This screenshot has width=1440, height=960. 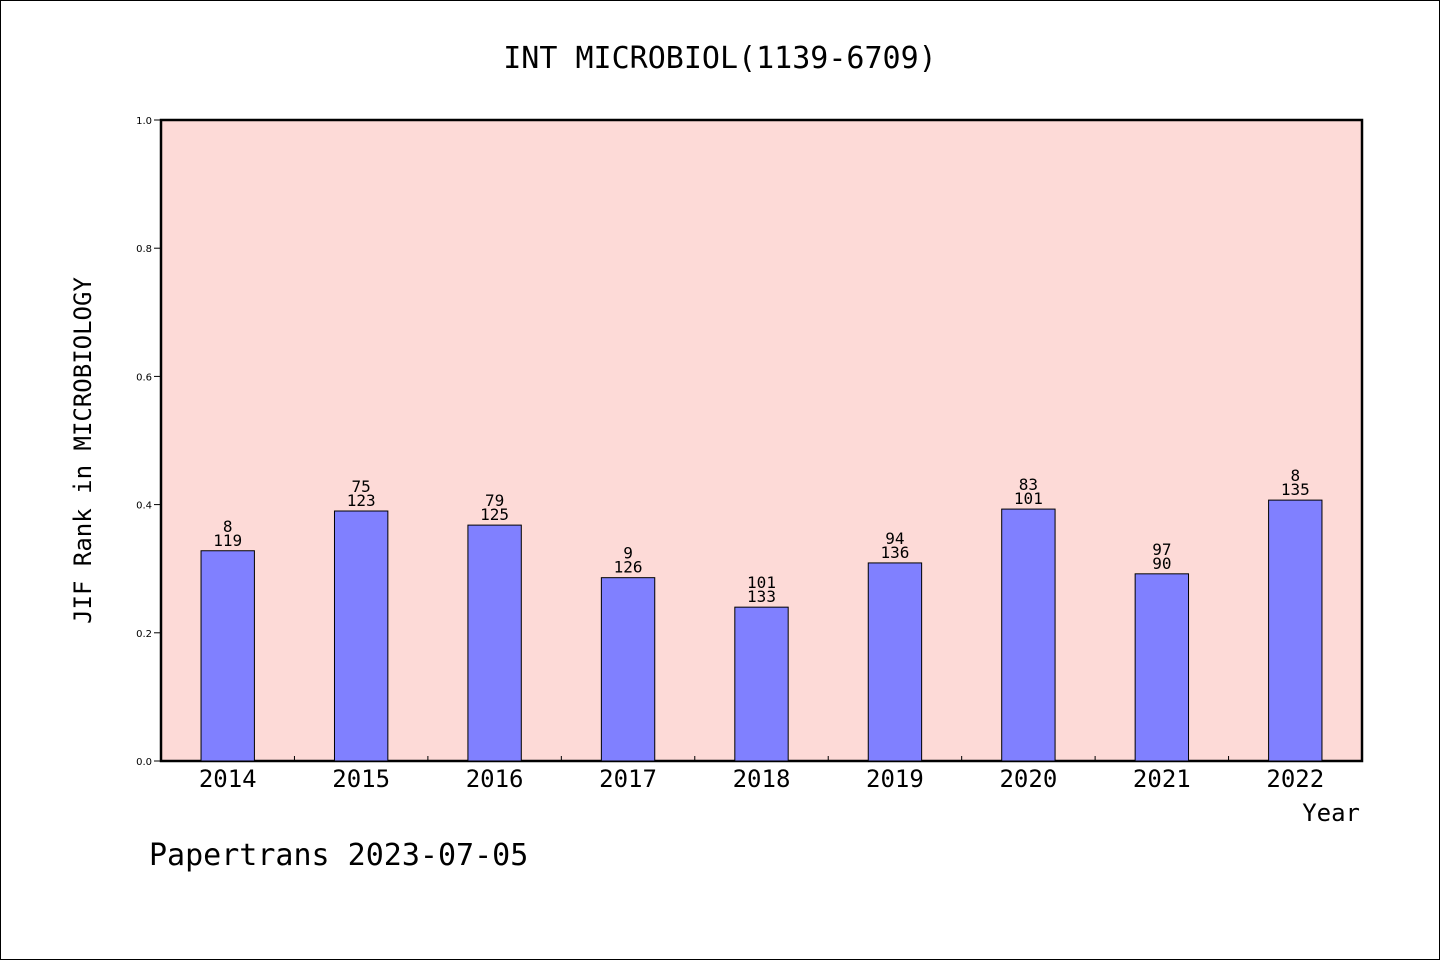 I want to click on x-tick-label: 2014, so click(x=228, y=779).